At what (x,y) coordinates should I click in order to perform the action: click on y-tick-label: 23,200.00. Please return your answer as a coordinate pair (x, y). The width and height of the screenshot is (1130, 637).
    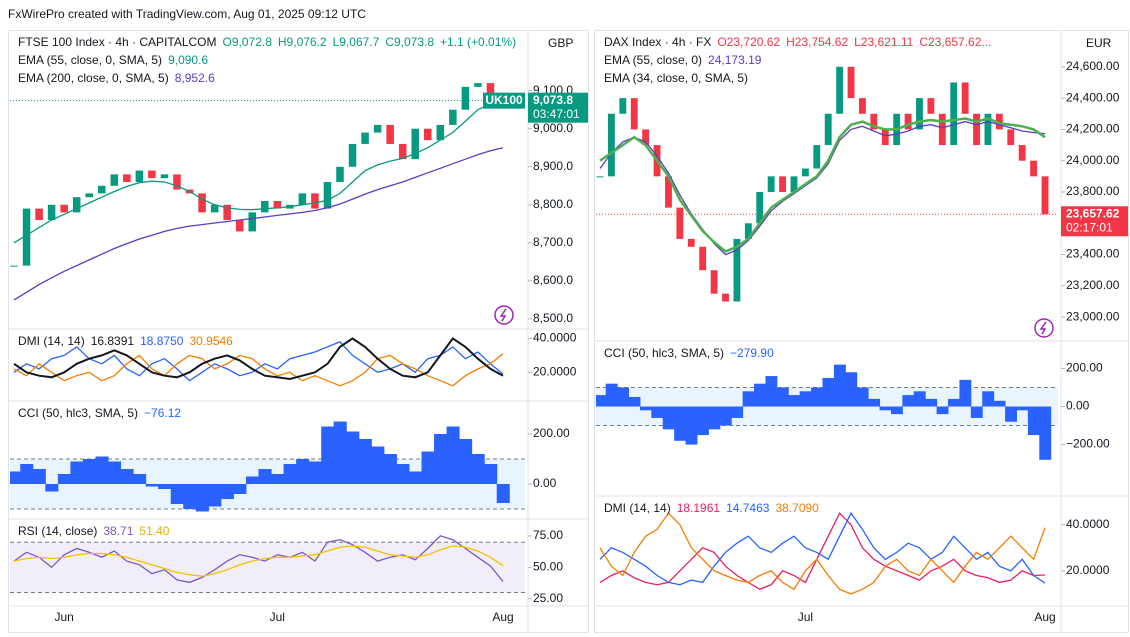
    Looking at the image, I should click on (1093, 285).